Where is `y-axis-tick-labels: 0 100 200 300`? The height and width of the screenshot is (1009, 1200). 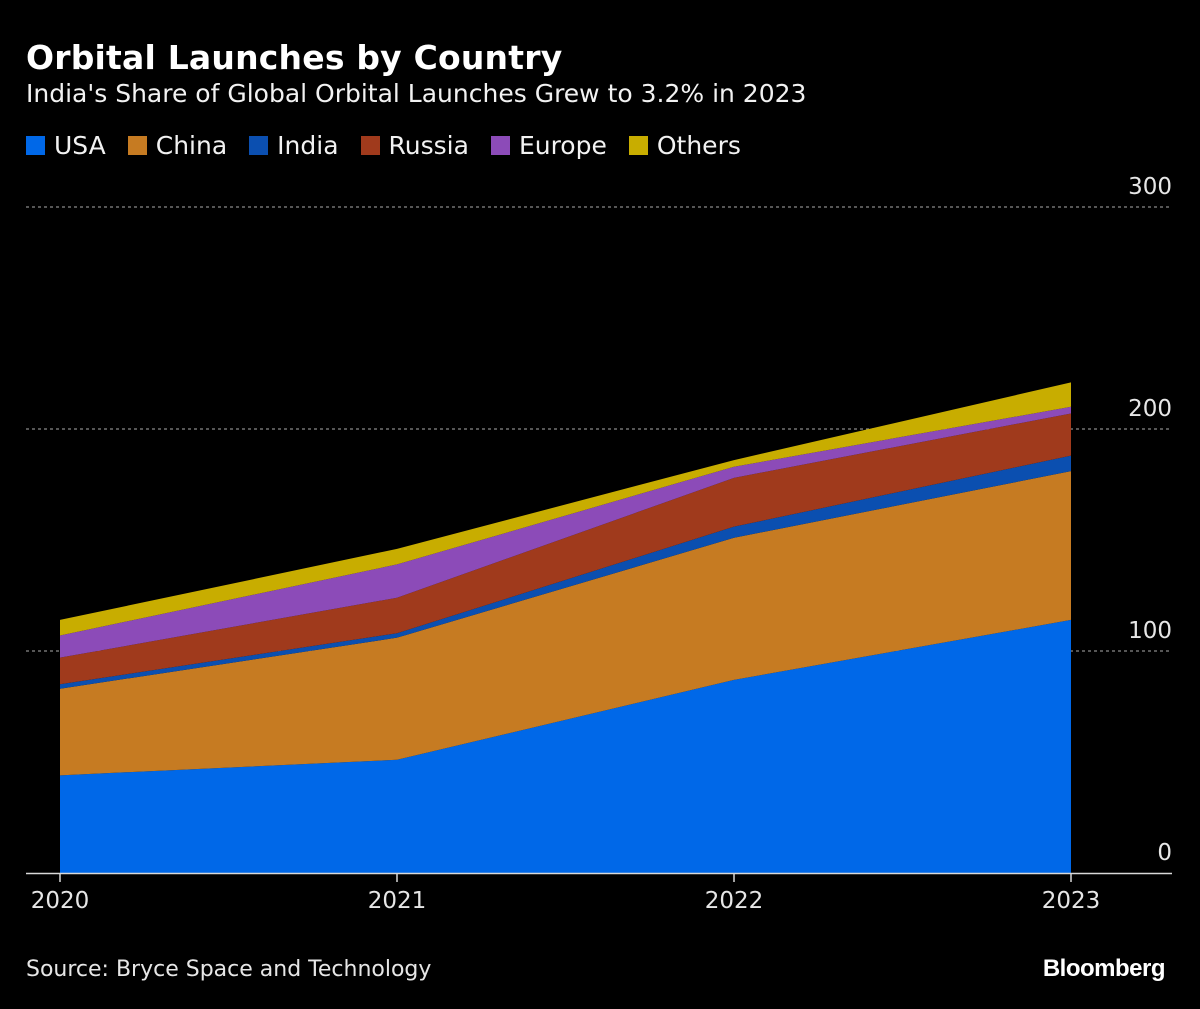 y-axis-tick-labels: 0 100 200 300 is located at coordinates (1150, 520).